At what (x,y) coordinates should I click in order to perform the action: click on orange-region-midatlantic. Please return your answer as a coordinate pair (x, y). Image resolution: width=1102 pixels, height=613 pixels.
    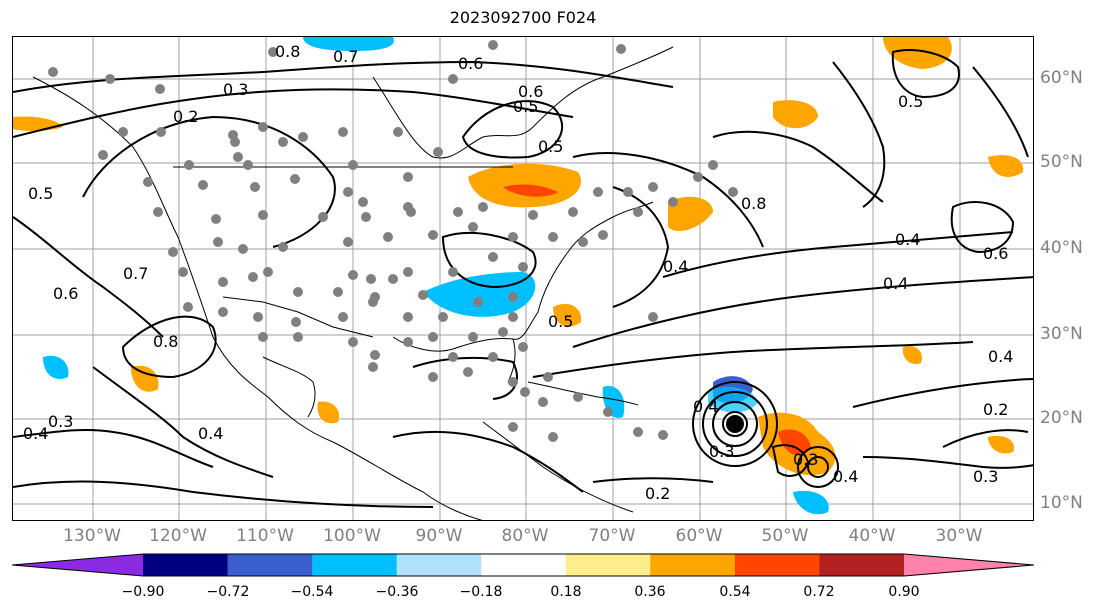
    Looking at the image, I should click on (912, 355).